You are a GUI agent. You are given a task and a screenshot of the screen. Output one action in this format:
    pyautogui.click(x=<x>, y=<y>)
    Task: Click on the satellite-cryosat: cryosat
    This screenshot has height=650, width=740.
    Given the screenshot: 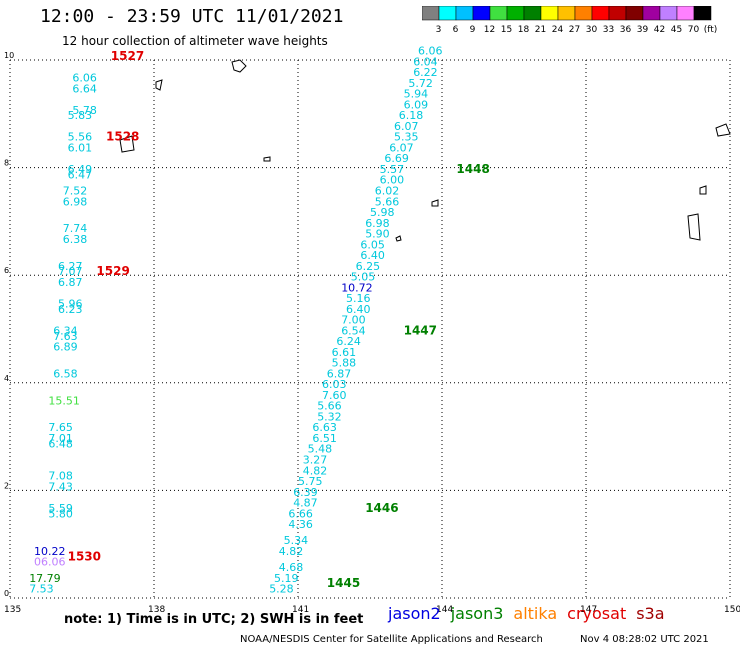 What is the action you would take?
    pyautogui.click(x=597, y=613)
    